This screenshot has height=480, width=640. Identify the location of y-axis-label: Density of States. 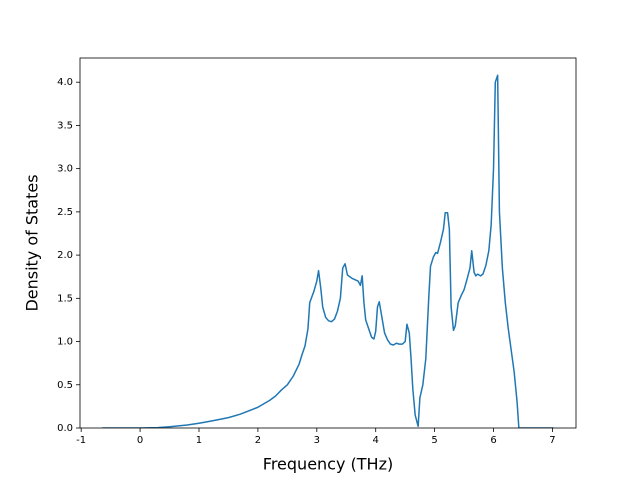
(32, 242).